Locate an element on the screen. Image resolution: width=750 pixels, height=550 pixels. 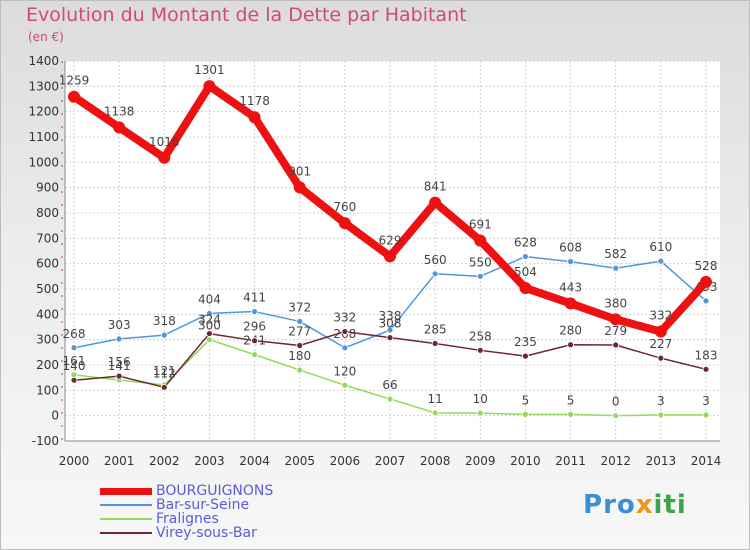
legend-label: Fralignes is located at coordinates (187, 519).